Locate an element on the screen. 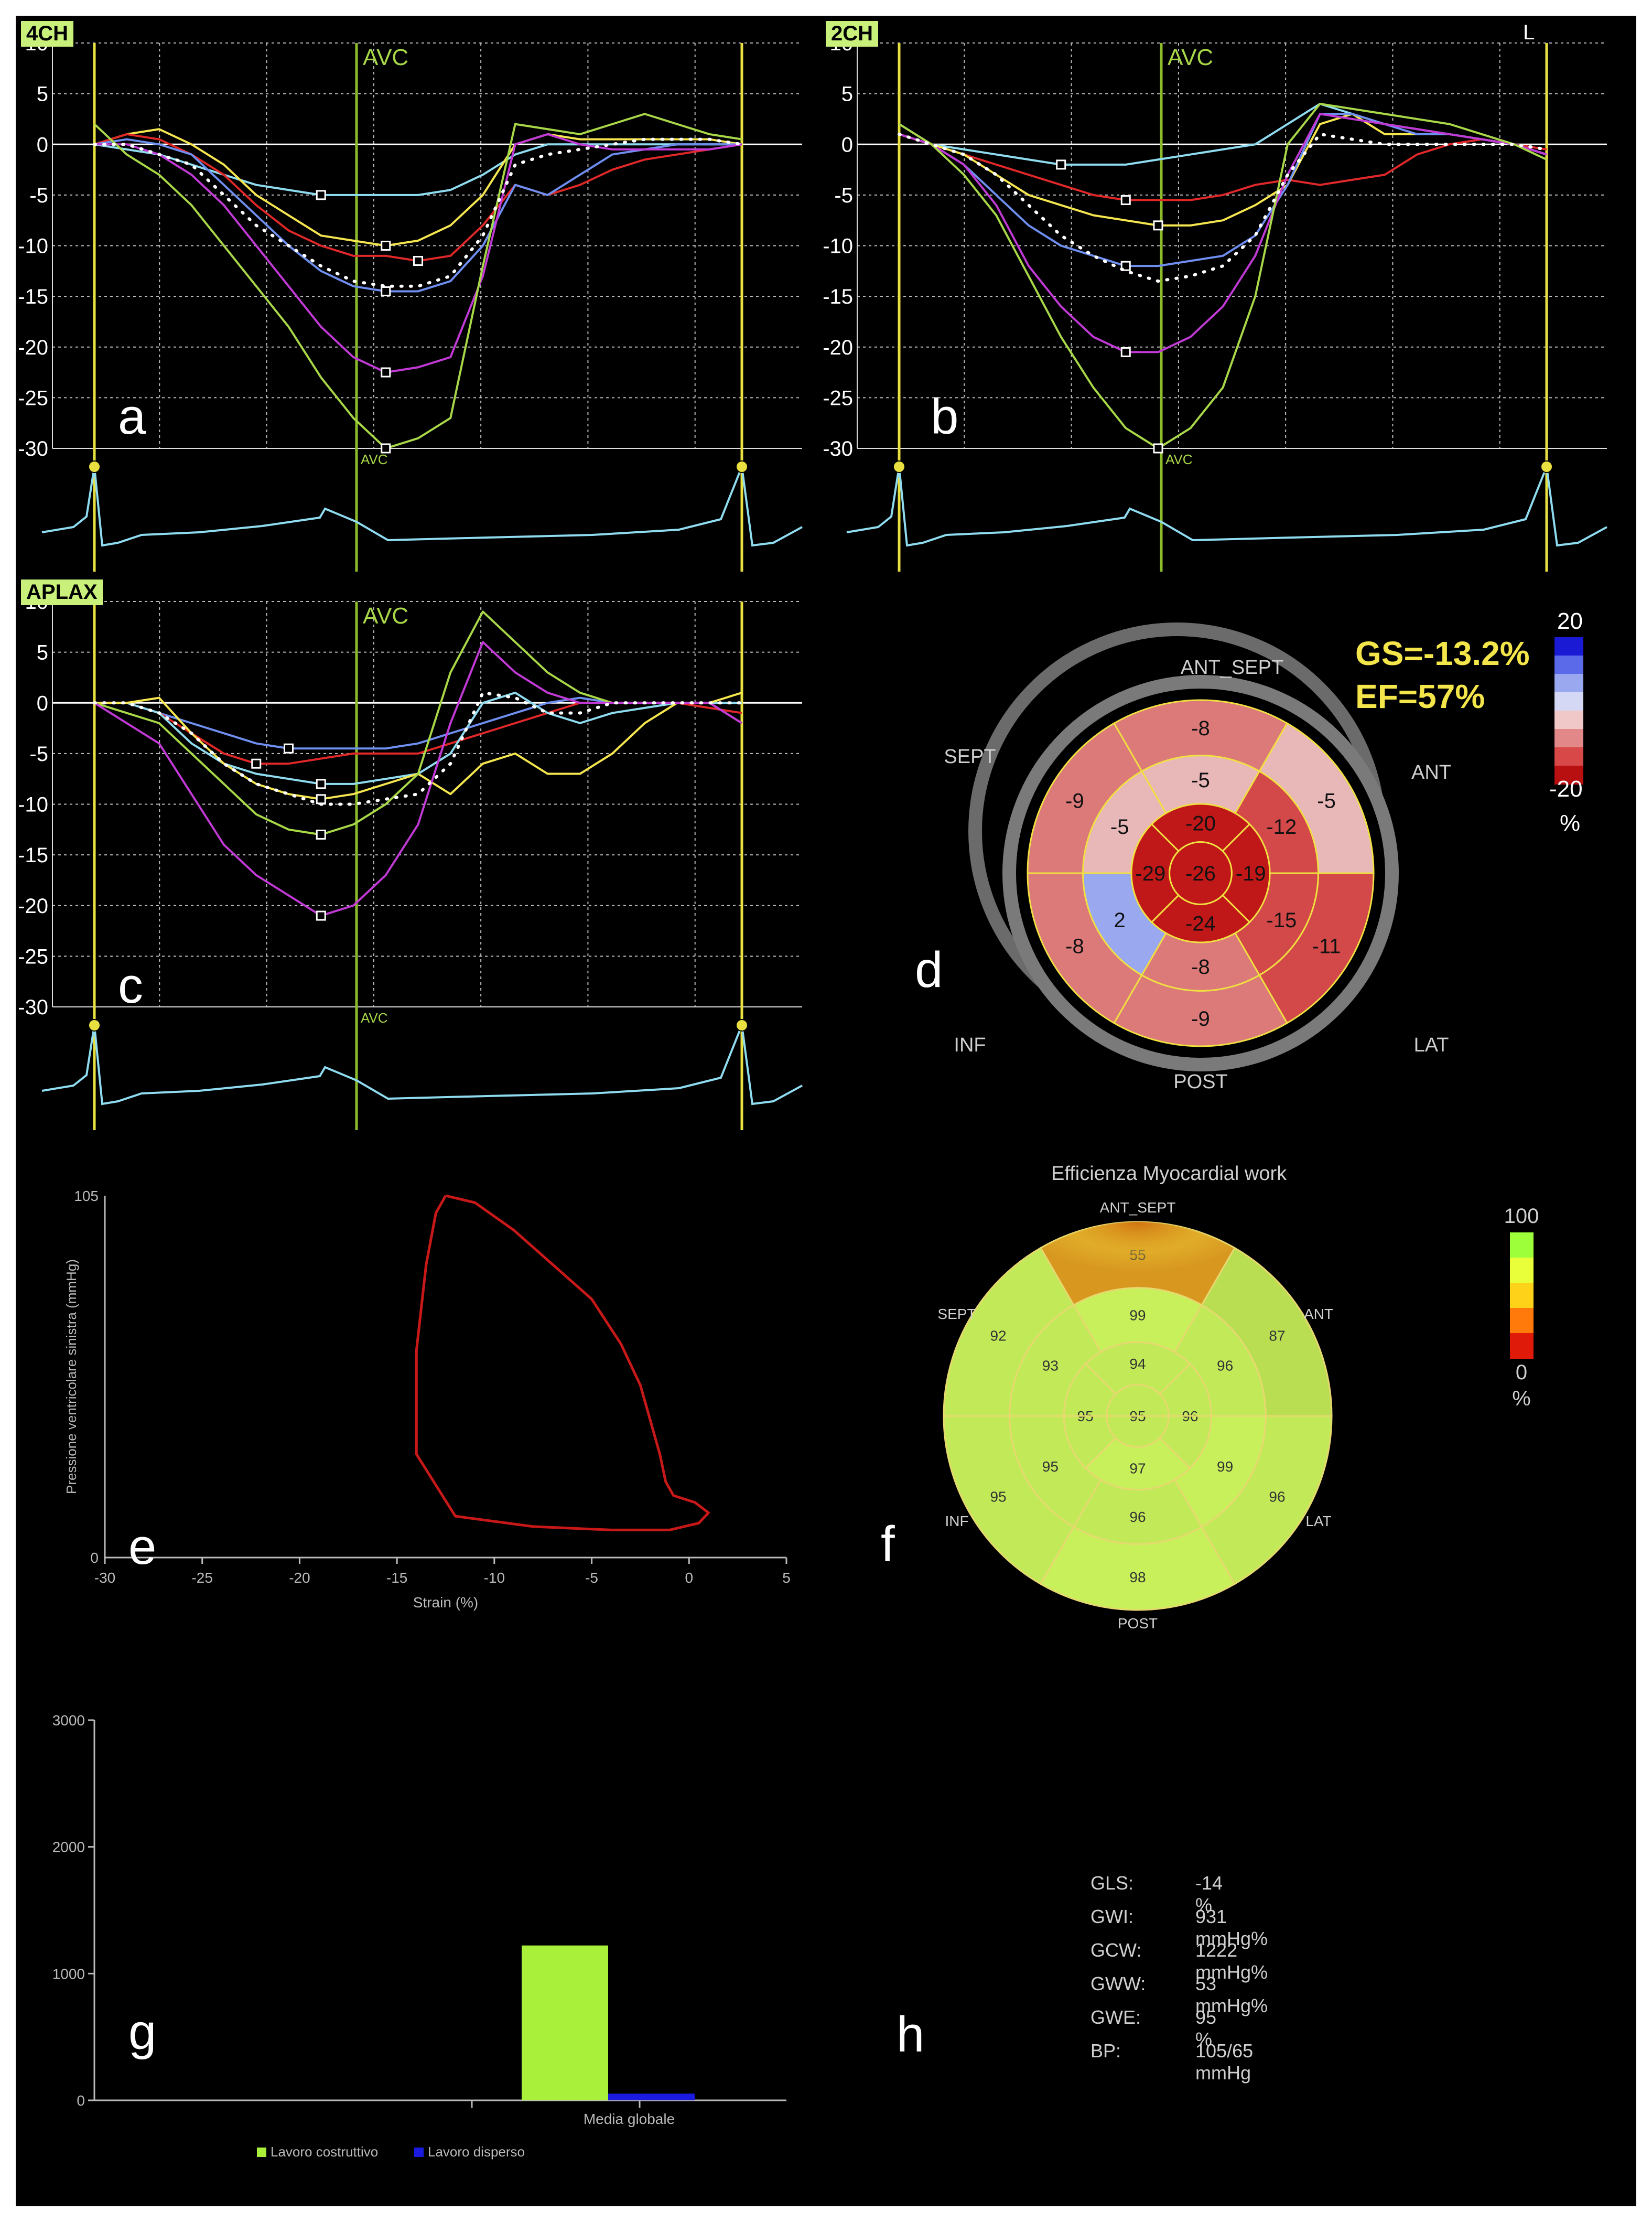 This screenshot has height=2222, width=1652. stat-label: GLS: is located at coordinates (1112, 1883).